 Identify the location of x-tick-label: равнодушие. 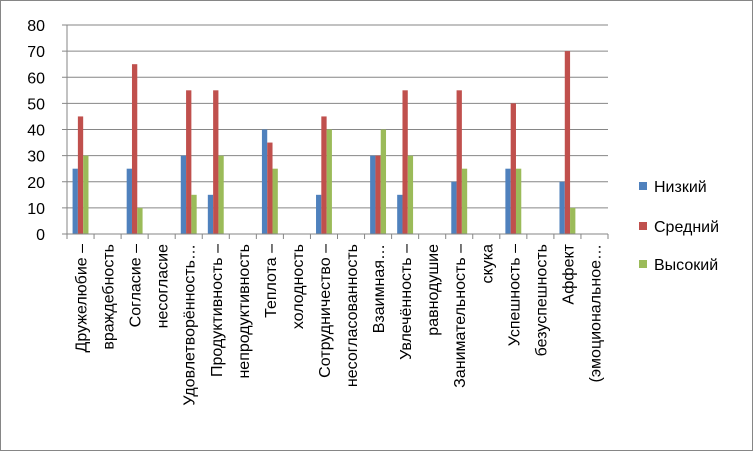
(433, 290).